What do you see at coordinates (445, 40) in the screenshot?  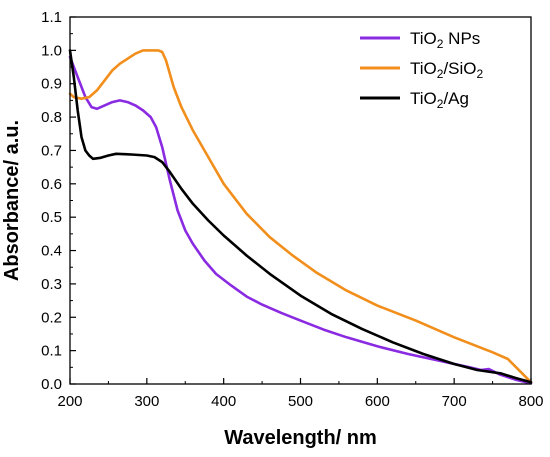 I see `legend-label-1: TiO2 NPs` at bounding box center [445, 40].